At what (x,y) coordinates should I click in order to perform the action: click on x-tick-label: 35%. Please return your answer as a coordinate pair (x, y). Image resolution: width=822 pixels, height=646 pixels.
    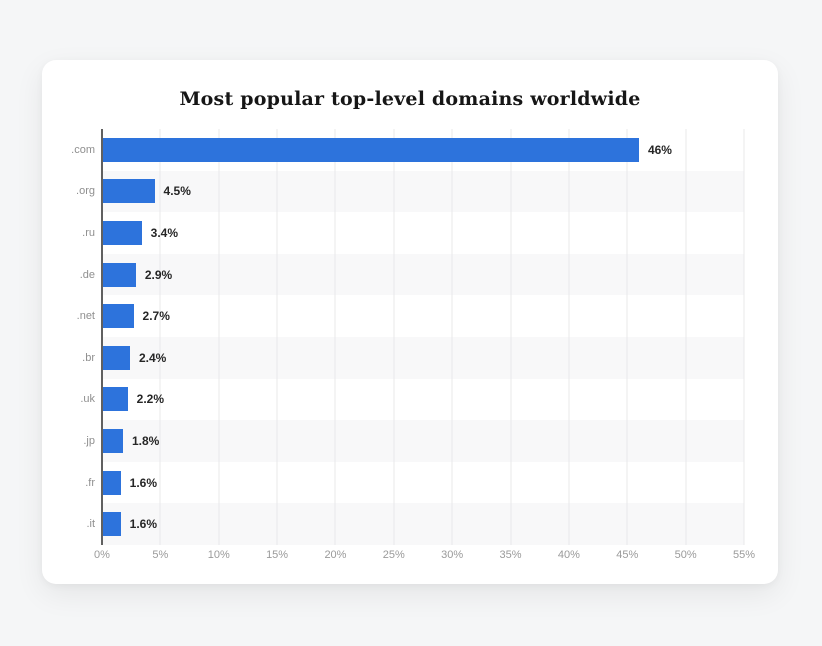
    Looking at the image, I should click on (510, 555).